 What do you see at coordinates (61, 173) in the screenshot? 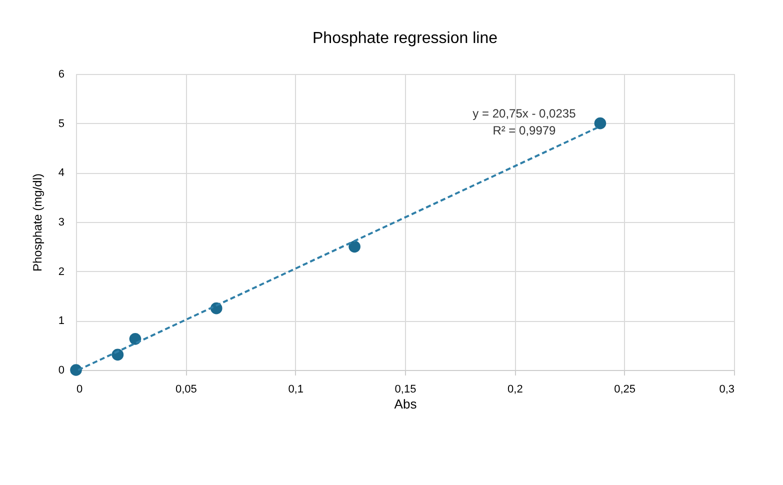
I see `y-tick-label: 4` at bounding box center [61, 173].